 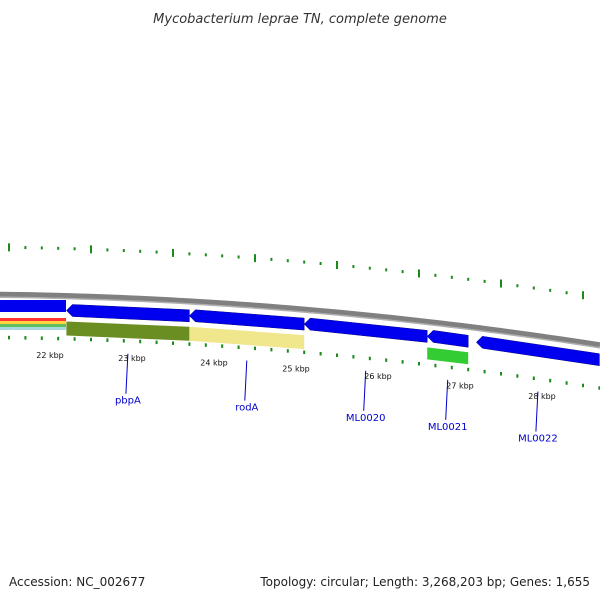 I want to click on gene-label-ml0021: ML0021, so click(x=448, y=427).